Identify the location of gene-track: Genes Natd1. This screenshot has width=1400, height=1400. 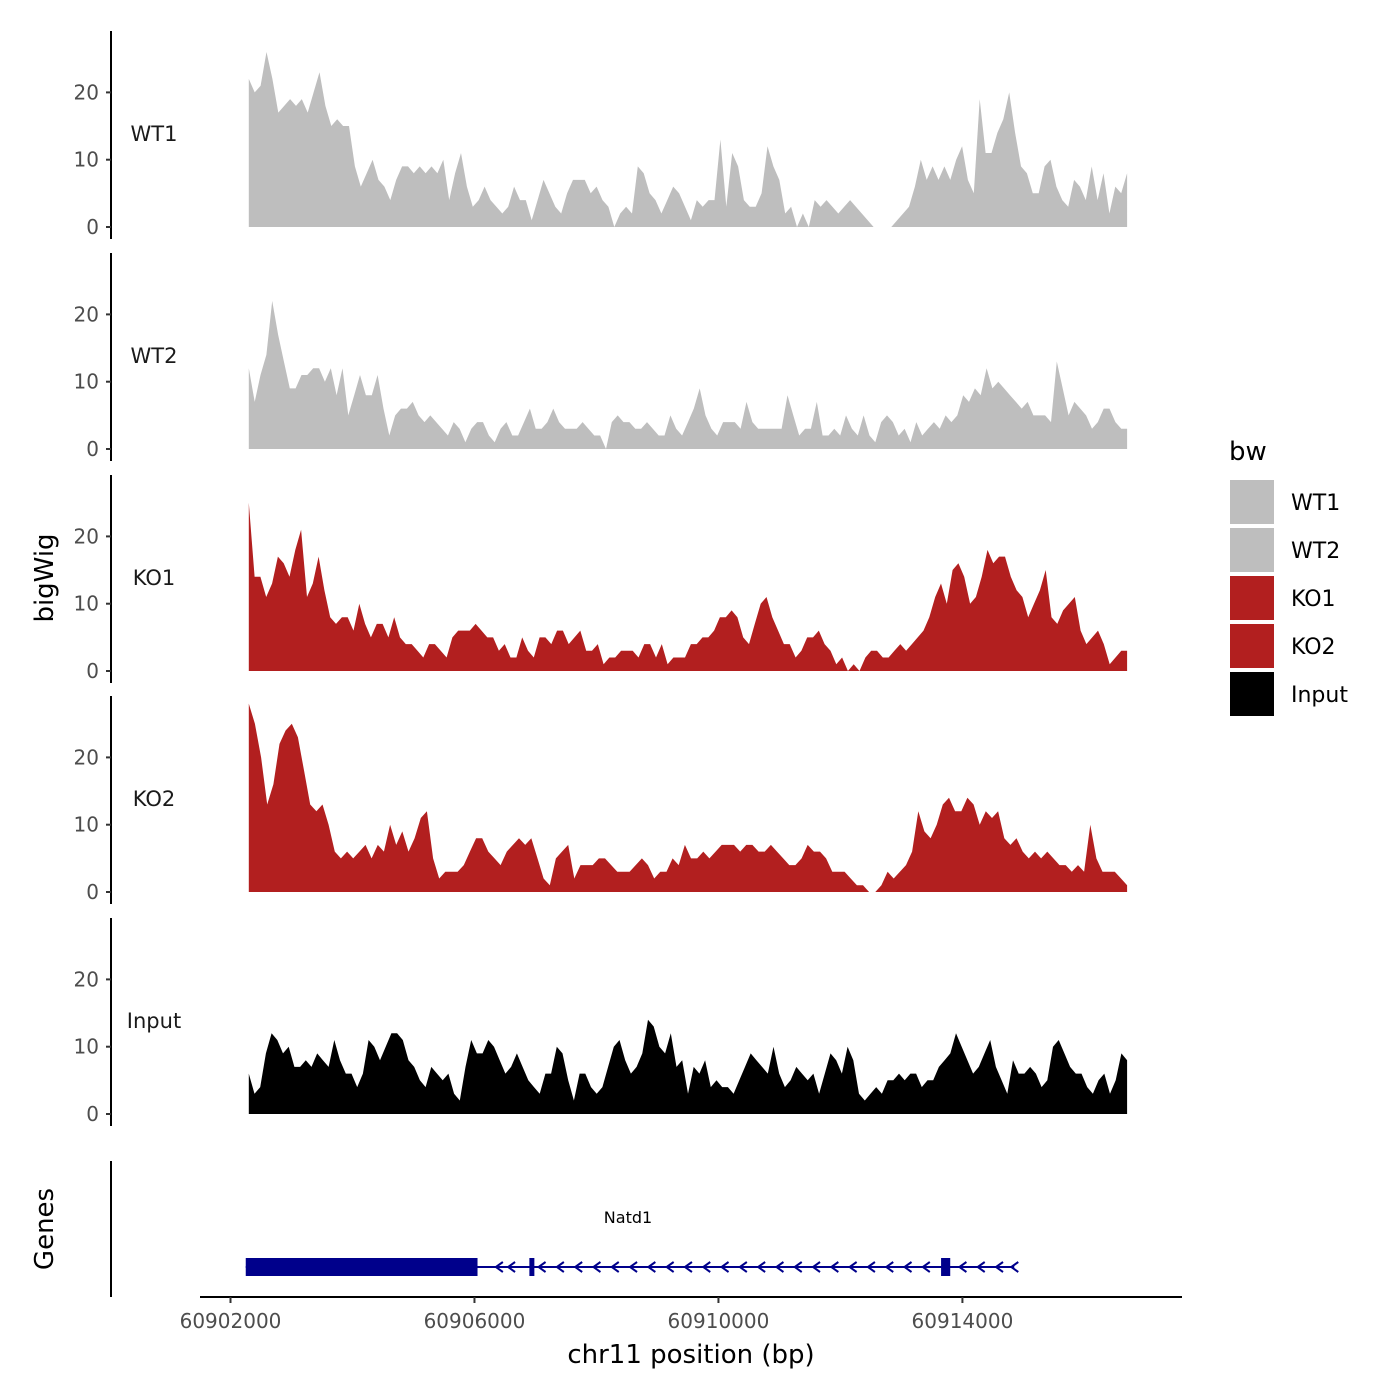
(524, 1229).